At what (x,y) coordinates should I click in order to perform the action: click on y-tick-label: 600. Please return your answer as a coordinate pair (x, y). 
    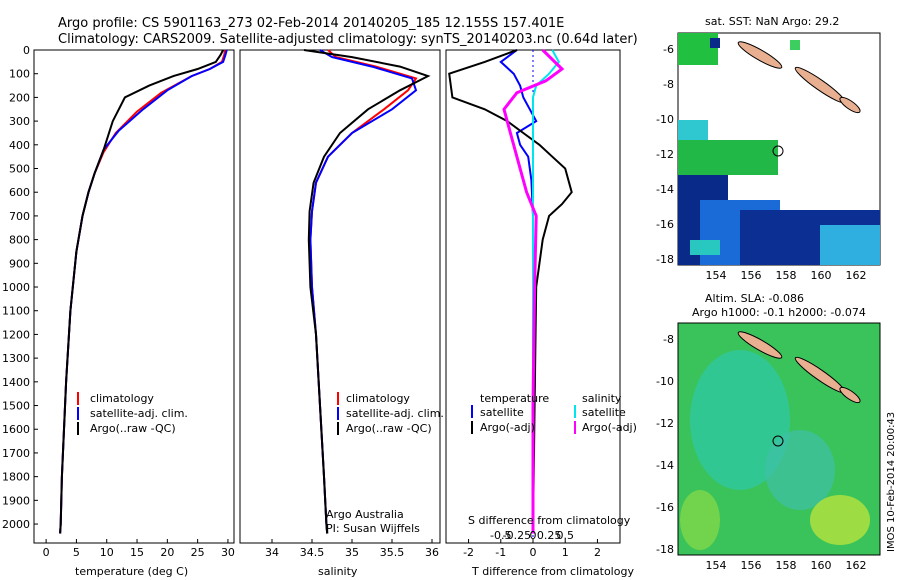
    Looking at the image, I should click on (19, 192).